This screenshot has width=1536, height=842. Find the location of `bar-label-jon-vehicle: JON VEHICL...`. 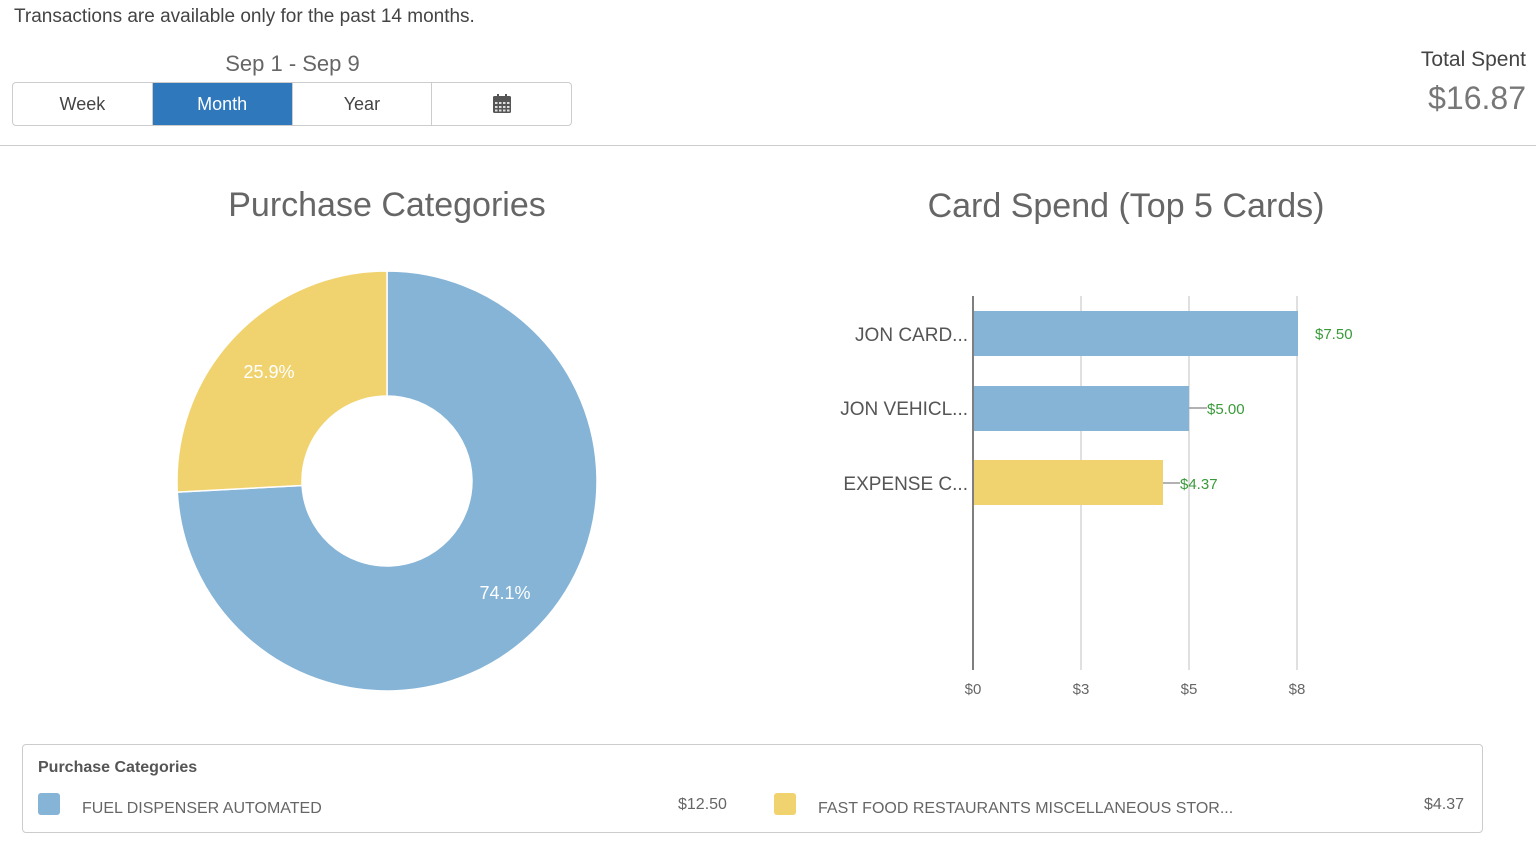

bar-label-jon-vehicle: JON VEHICL... is located at coordinates (904, 409).